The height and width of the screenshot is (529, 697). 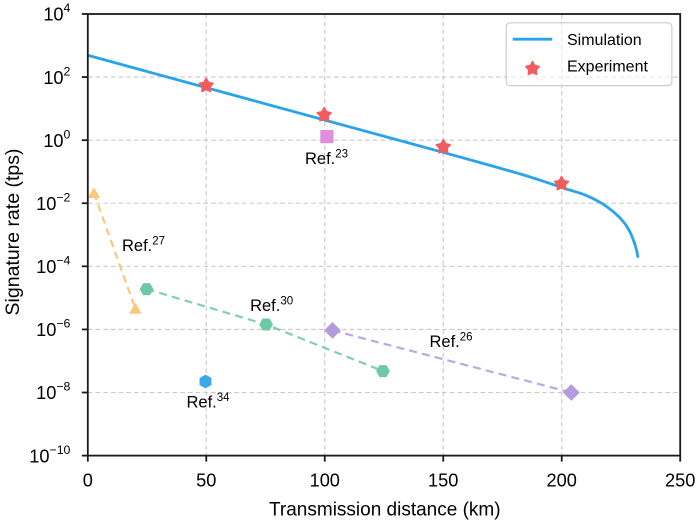 What do you see at coordinates (607, 66) in the screenshot?
I see `svg-text: Experiment` at bounding box center [607, 66].